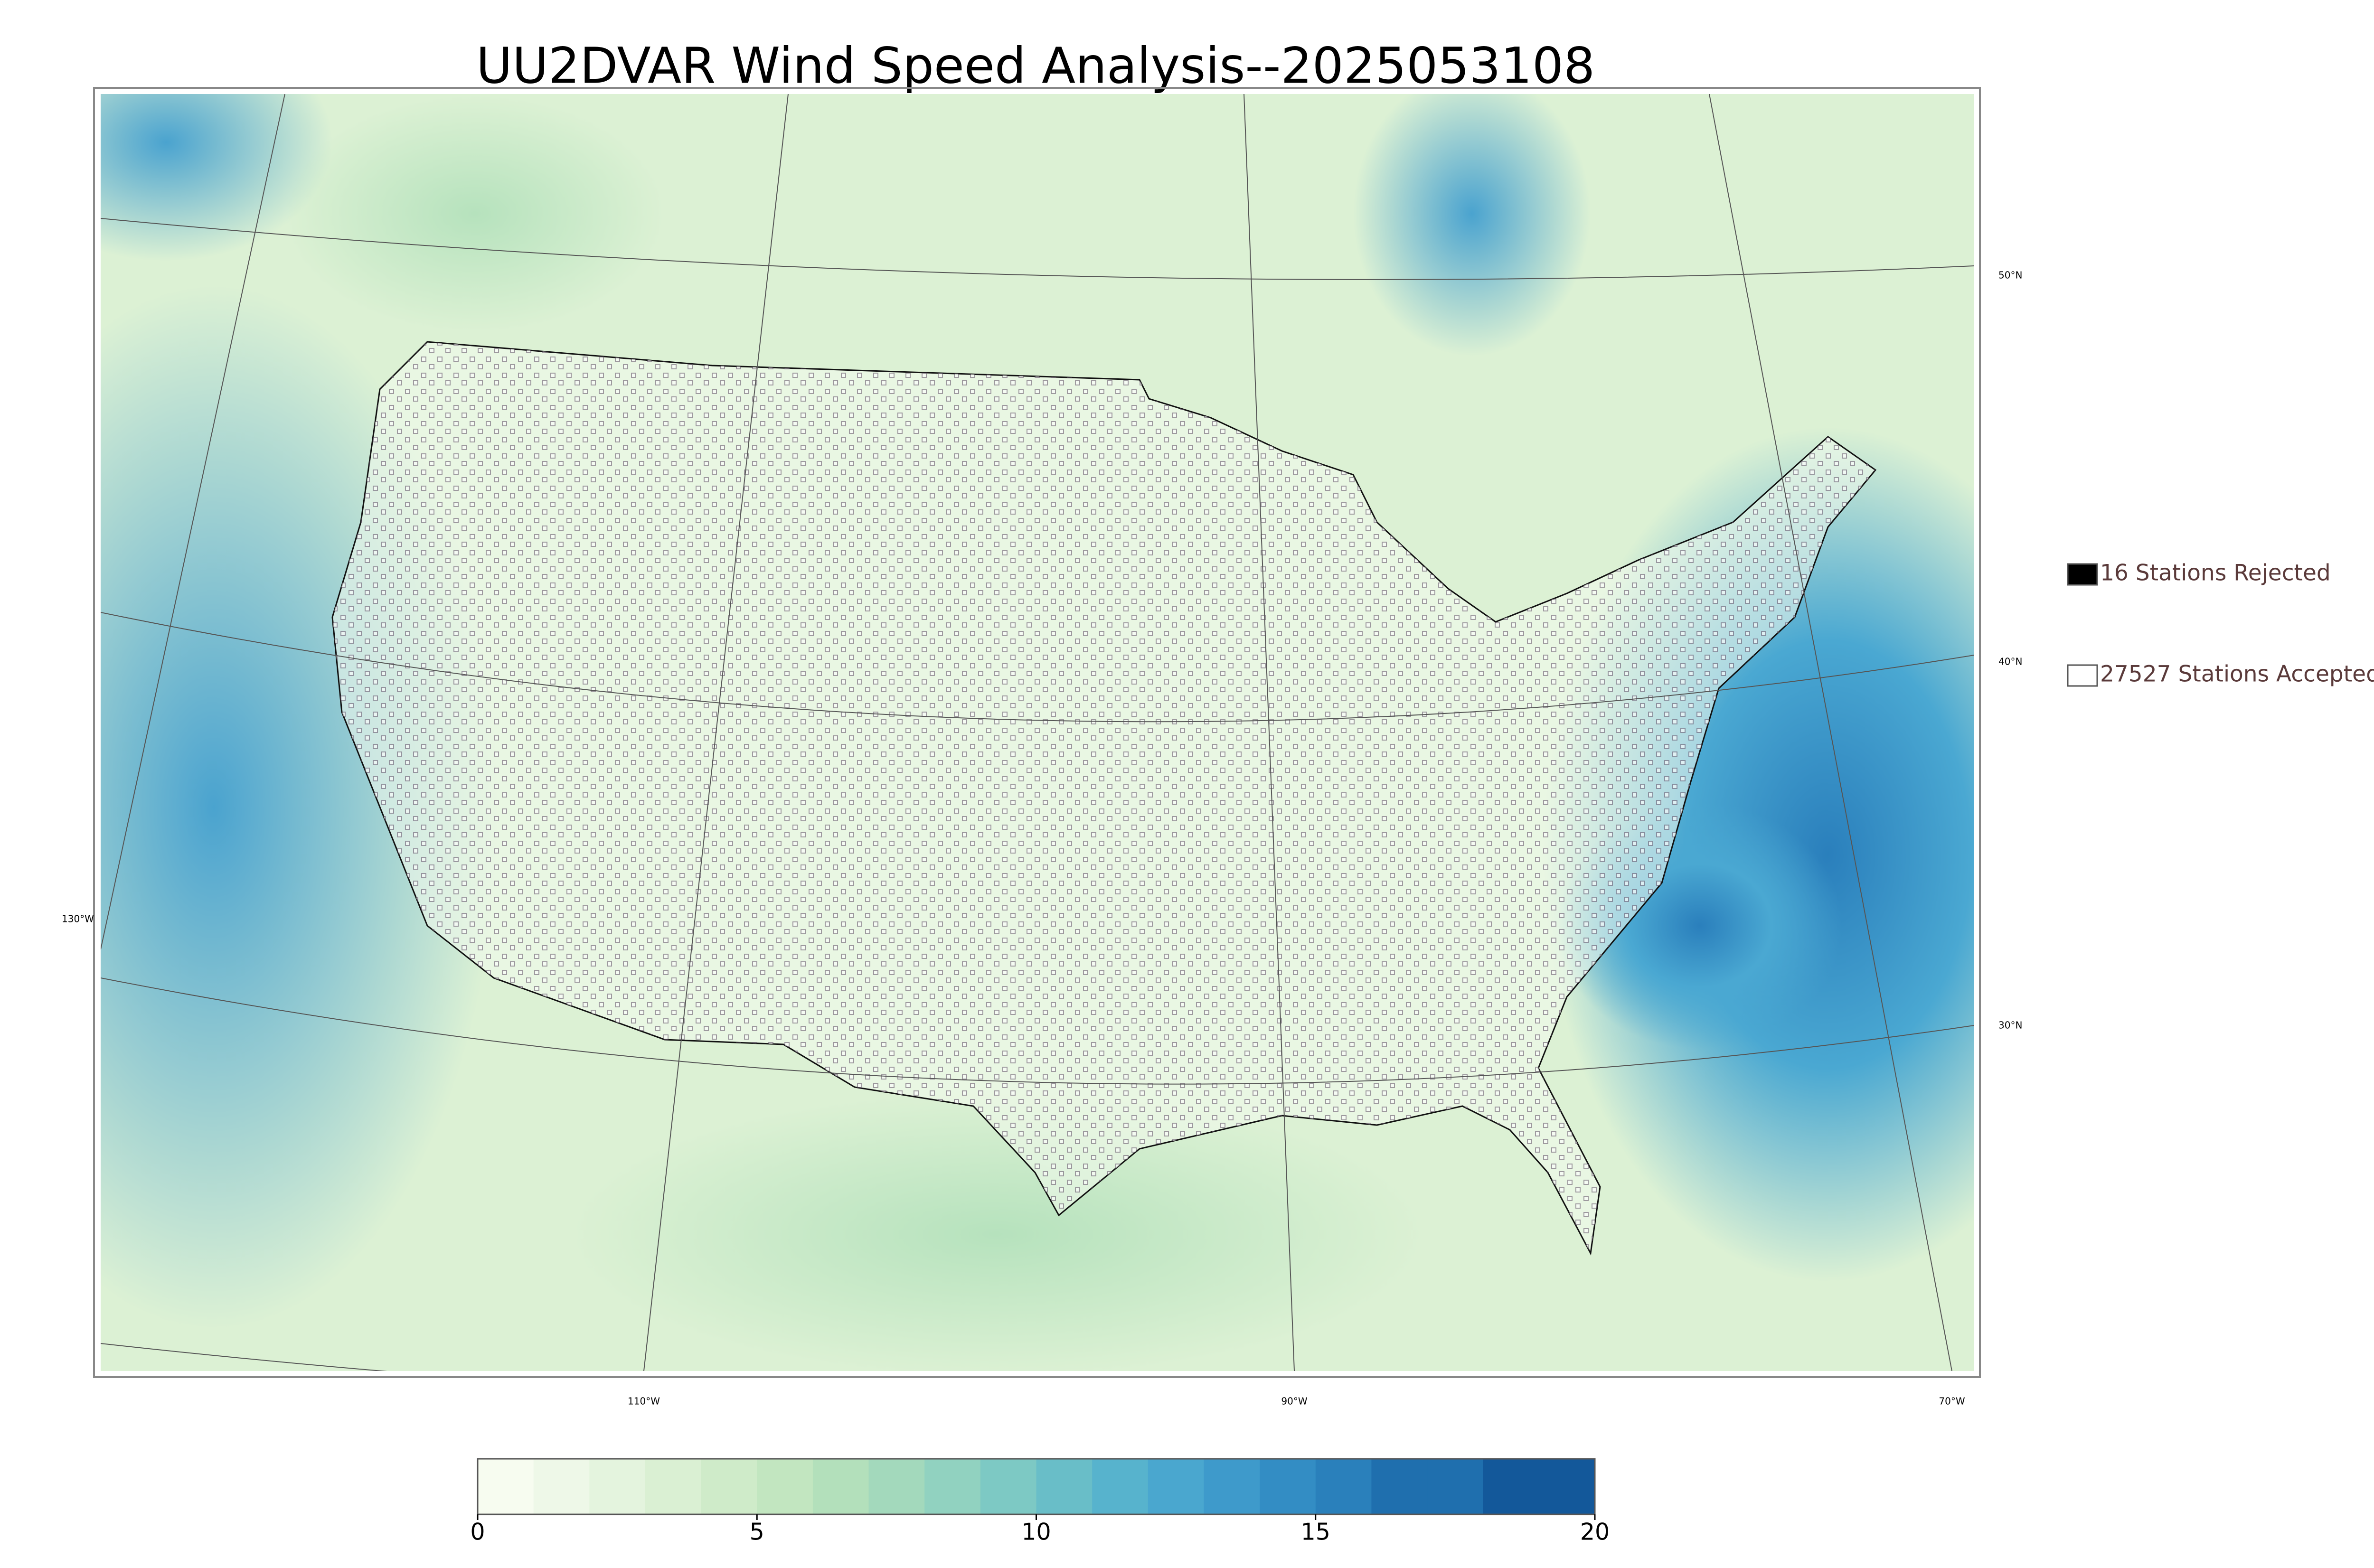 The width and height of the screenshot is (2374, 1568). Describe the element at coordinates (2010, 1025) in the screenshot. I see `lat-label: 30°N` at that location.